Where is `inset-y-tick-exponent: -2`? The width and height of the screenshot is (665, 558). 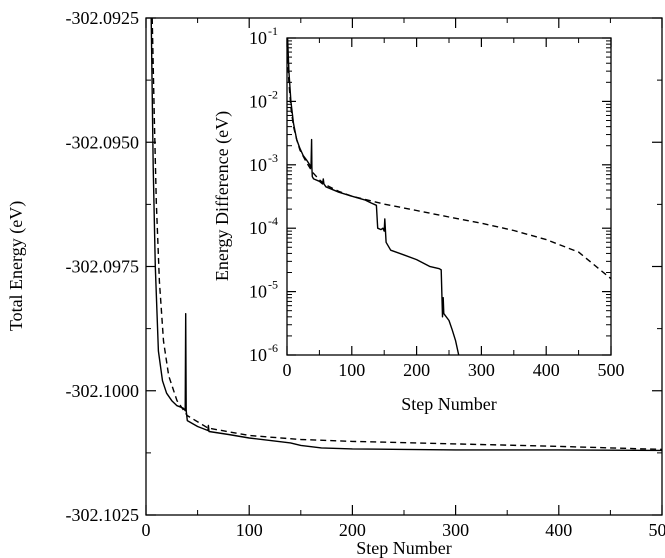
inset-y-tick-exponent: -2 is located at coordinates (273, 94).